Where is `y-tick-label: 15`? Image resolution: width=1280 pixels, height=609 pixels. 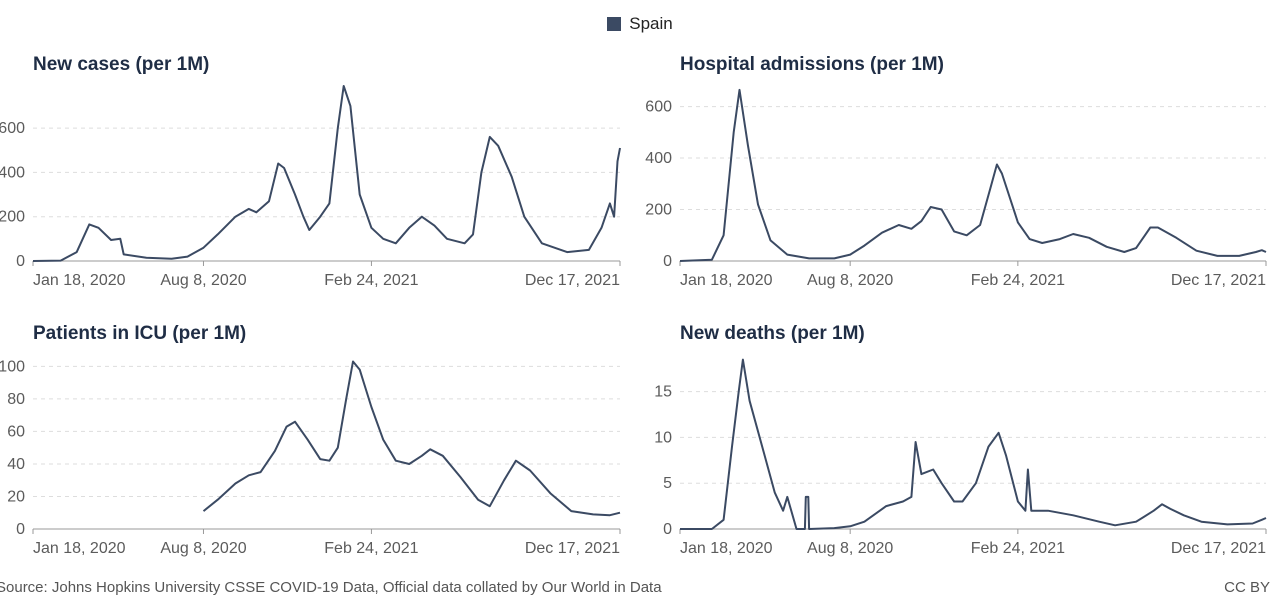
y-tick-label: 15 is located at coordinates (663, 392).